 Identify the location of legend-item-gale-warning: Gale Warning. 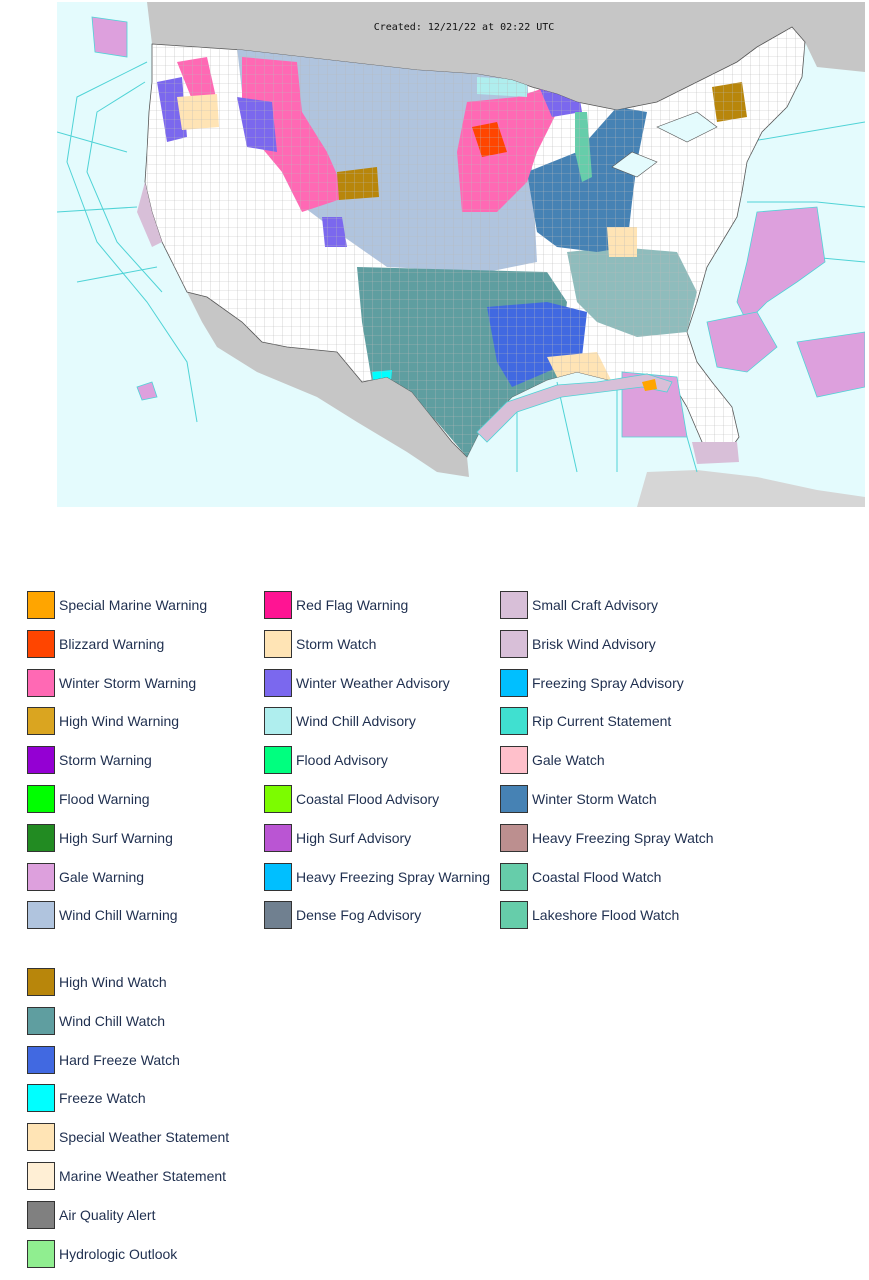
(85, 877).